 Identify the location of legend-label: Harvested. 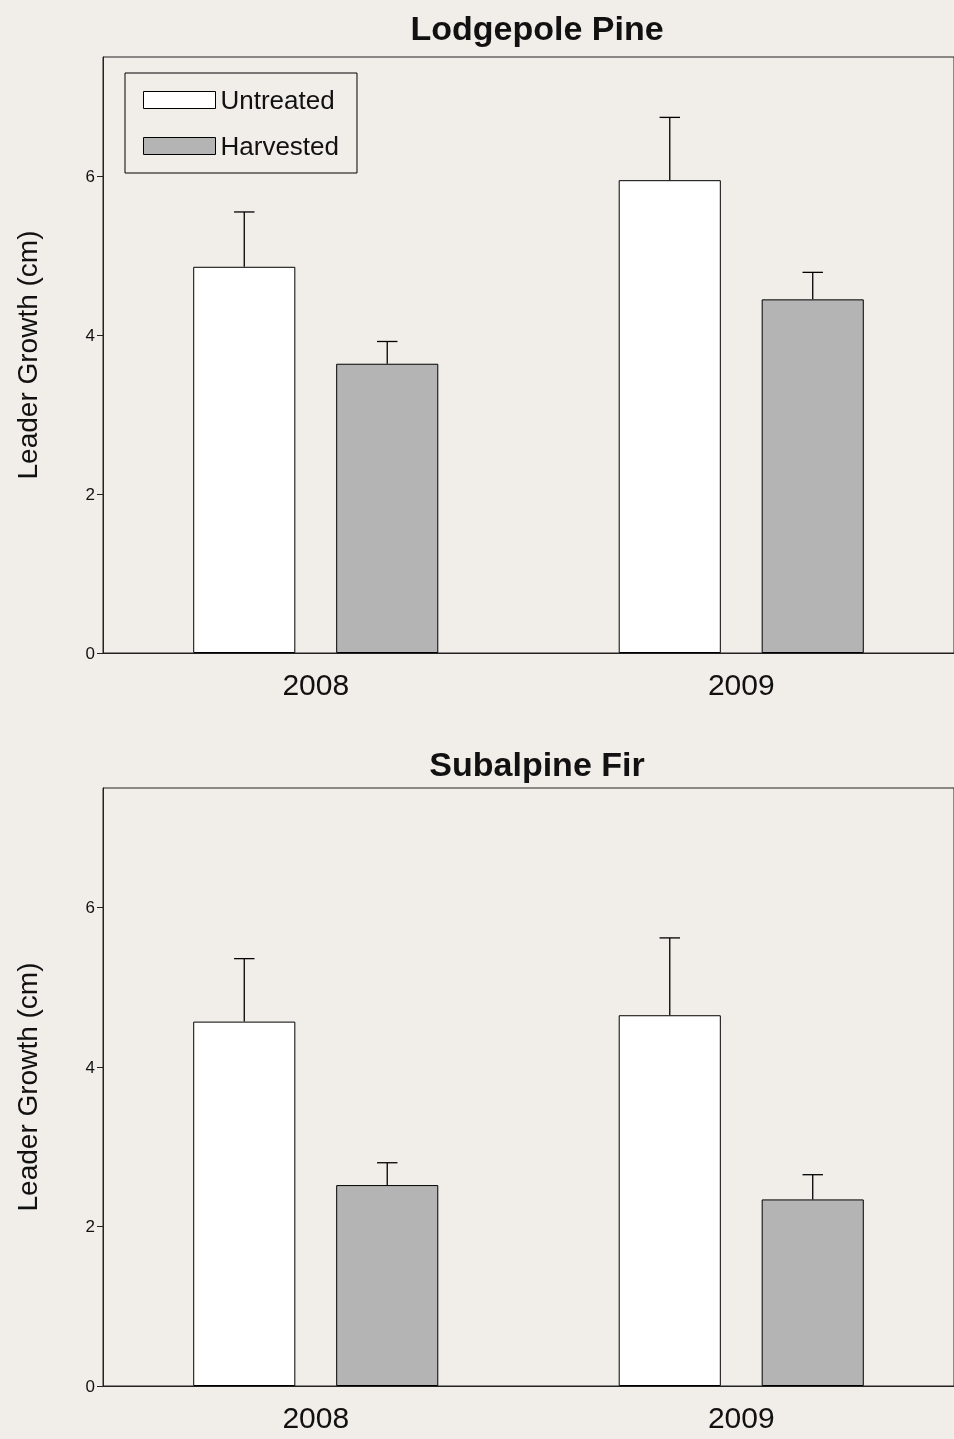
(279, 146).